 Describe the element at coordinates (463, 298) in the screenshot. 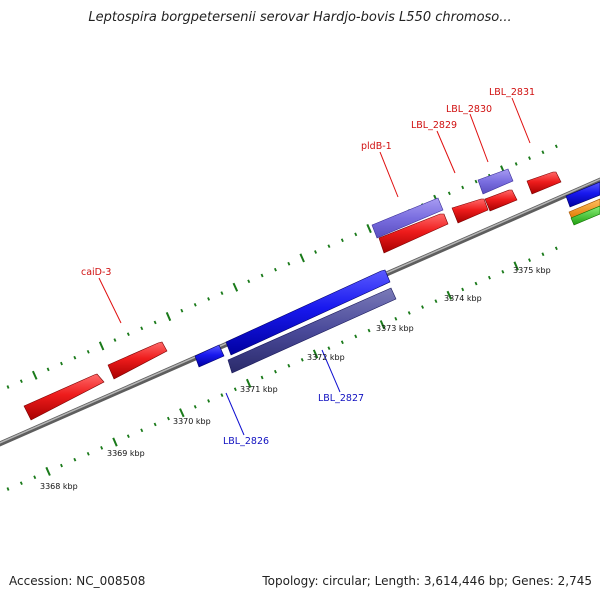

I see `coord-label-3374: 3374 kbp` at that location.